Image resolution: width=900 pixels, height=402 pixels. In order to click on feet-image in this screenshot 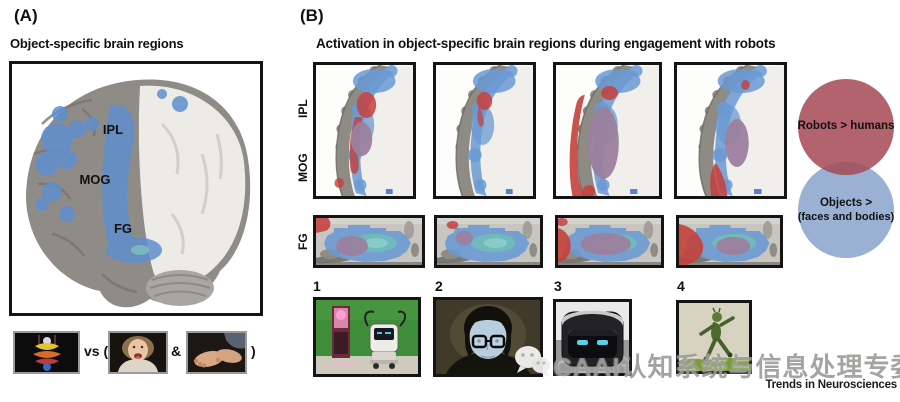, I will do `click(216, 352)`.